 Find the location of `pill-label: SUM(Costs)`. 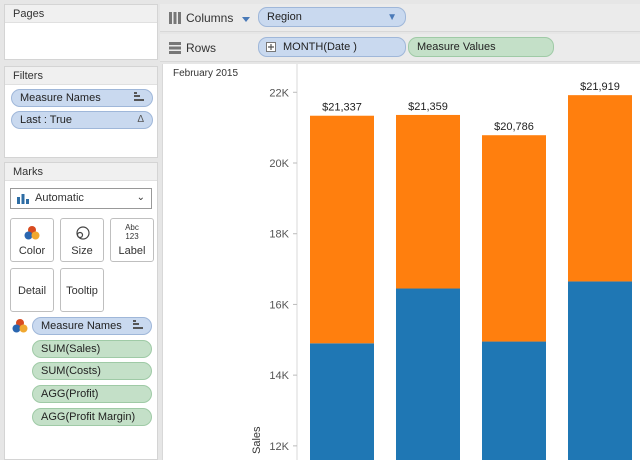

pill-label: SUM(Costs) is located at coordinates (71, 371).